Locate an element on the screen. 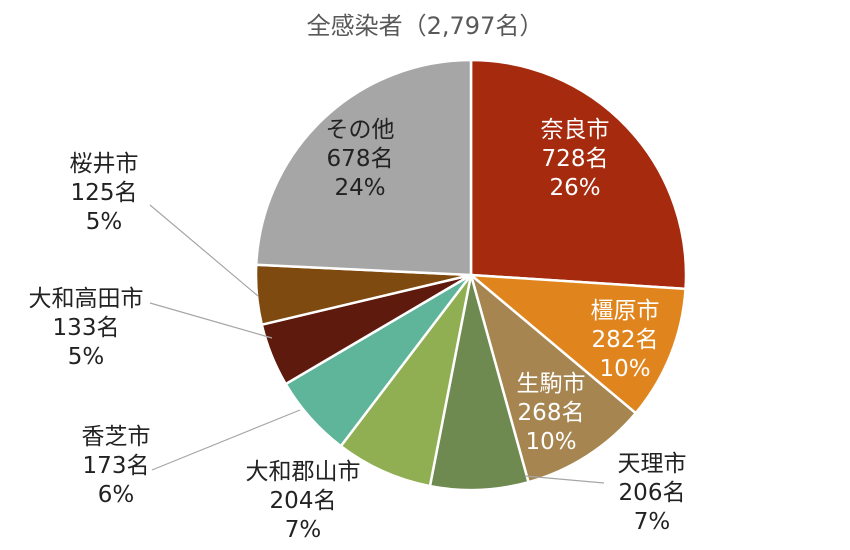 The width and height of the screenshot is (850, 550). data-label-name: 桜井市 is located at coordinates (104, 164).